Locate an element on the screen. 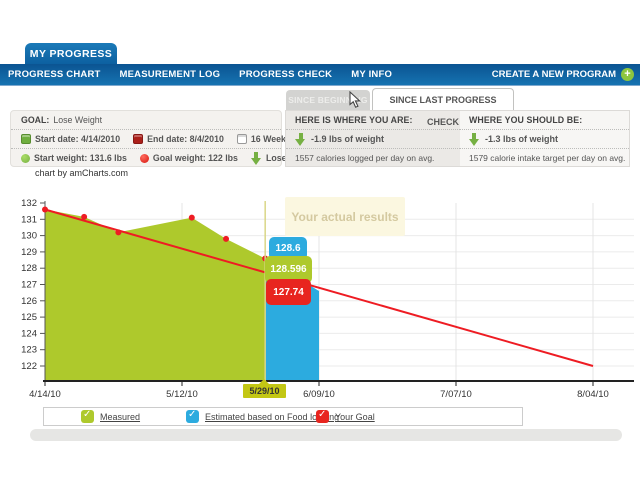 This screenshot has width=640, height=480. y-axis-label: 129 is located at coordinates (29, 252).